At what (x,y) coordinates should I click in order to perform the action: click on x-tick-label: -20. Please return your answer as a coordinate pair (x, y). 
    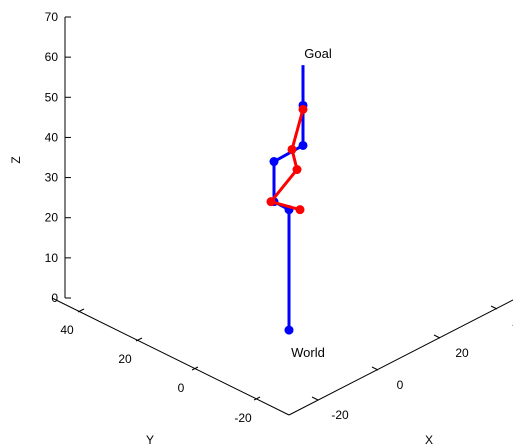
    Looking at the image, I should click on (340, 415).